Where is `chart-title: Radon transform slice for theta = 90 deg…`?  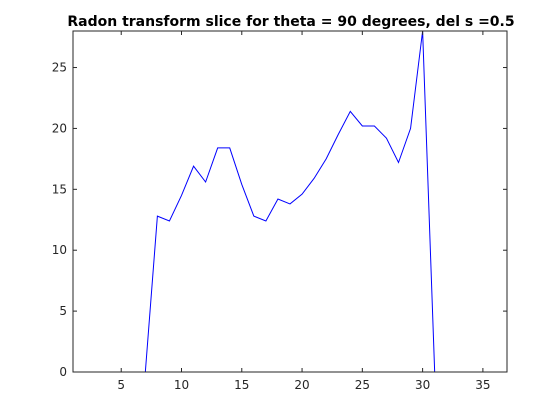
chart-title: Radon transform slice for theta = 90 deg… is located at coordinates (290, 22).